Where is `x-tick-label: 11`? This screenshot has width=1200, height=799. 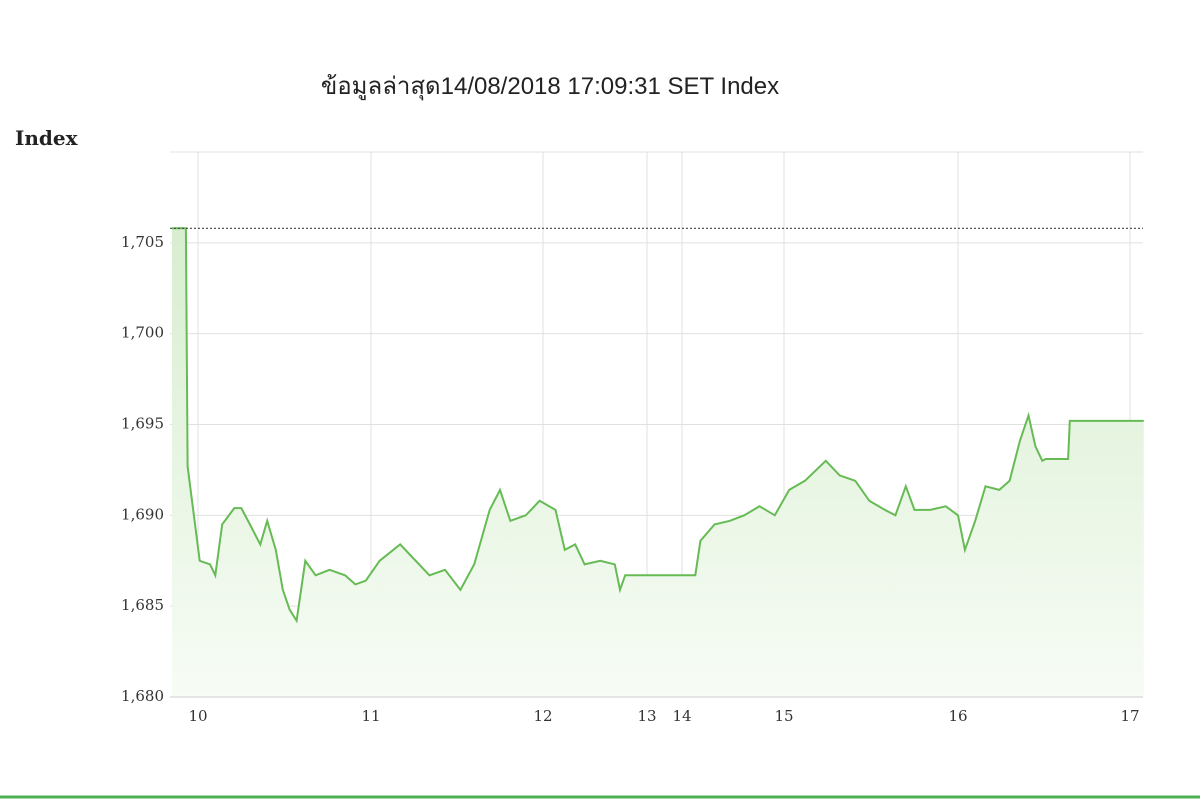
x-tick-label: 11 is located at coordinates (370, 716).